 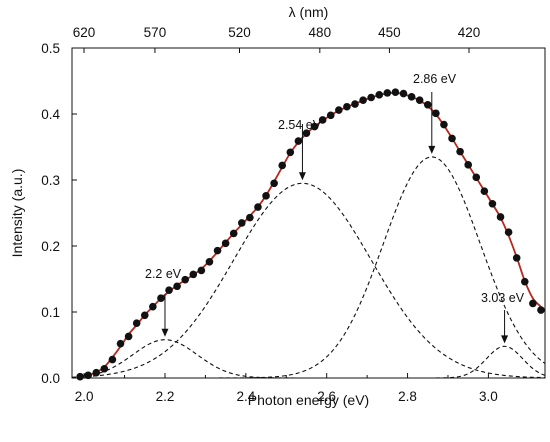 What do you see at coordinates (488, 396) in the screenshot?
I see `x-tick-label-6: 3.0` at bounding box center [488, 396].